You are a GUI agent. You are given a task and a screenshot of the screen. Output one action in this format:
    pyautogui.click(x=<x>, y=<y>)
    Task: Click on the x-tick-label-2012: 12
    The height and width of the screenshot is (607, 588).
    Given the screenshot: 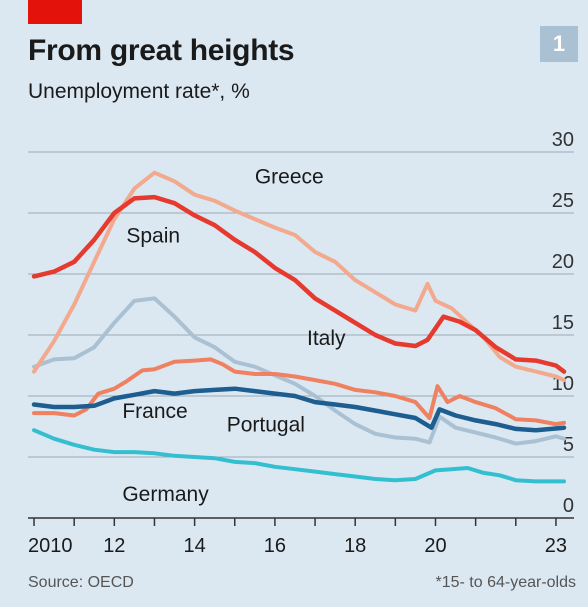 What is the action you would take?
    pyautogui.click(x=114, y=546)
    